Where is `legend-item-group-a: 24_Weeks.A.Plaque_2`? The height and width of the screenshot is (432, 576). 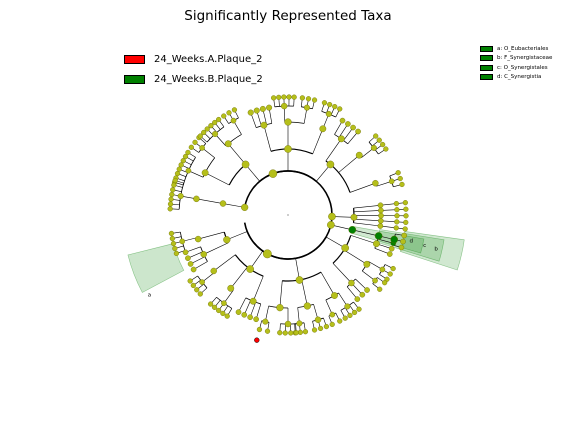 legend-item-group-a: 24_Weeks.A.Plaque_2 is located at coordinates (193, 59).